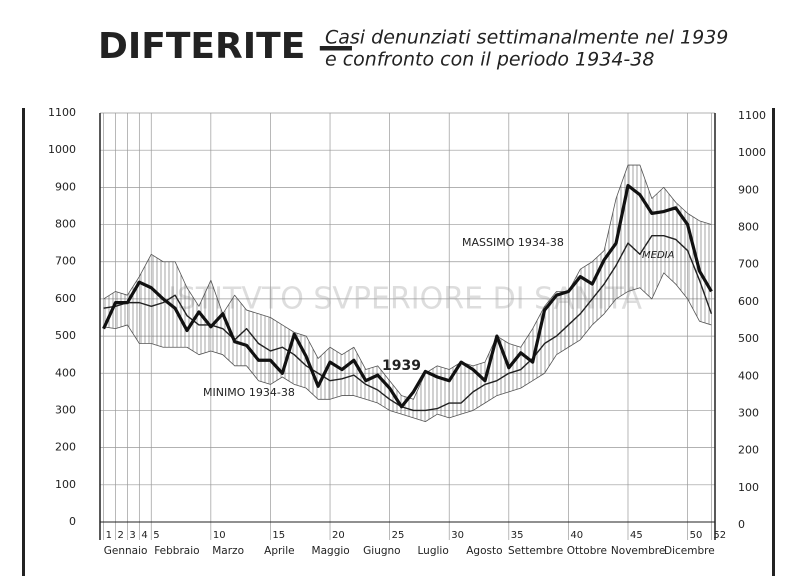 This screenshot has width=800, height=576. What do you see at coordinates (126, 551) in the screenshot?
I see `month-label: Gennaio` at bounding box center [126, 551].